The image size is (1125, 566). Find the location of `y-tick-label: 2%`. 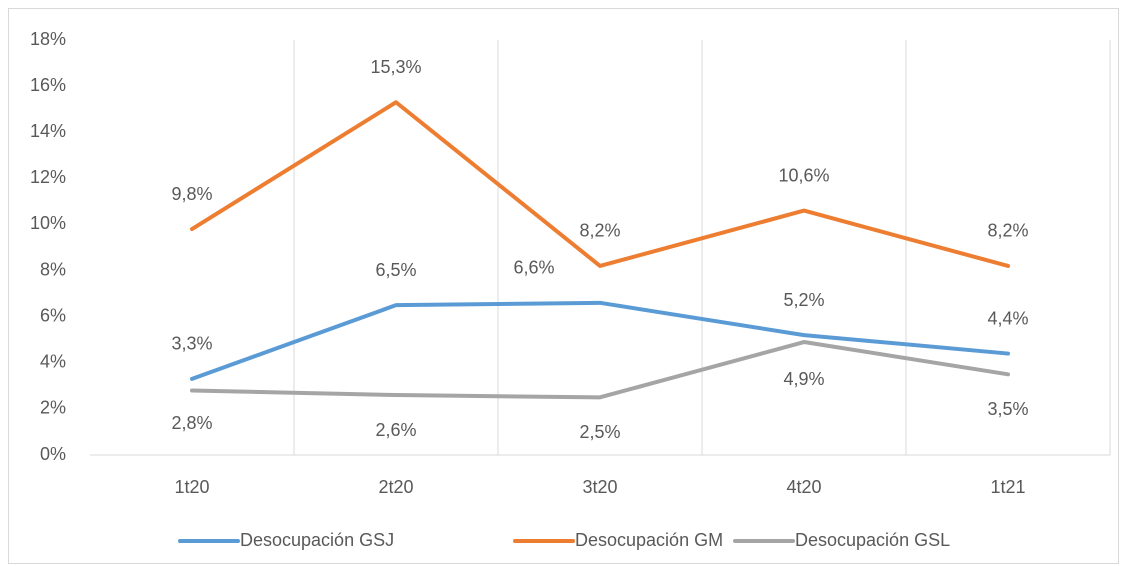

y-tick-label: 2% is located at coordinates (53, 408).